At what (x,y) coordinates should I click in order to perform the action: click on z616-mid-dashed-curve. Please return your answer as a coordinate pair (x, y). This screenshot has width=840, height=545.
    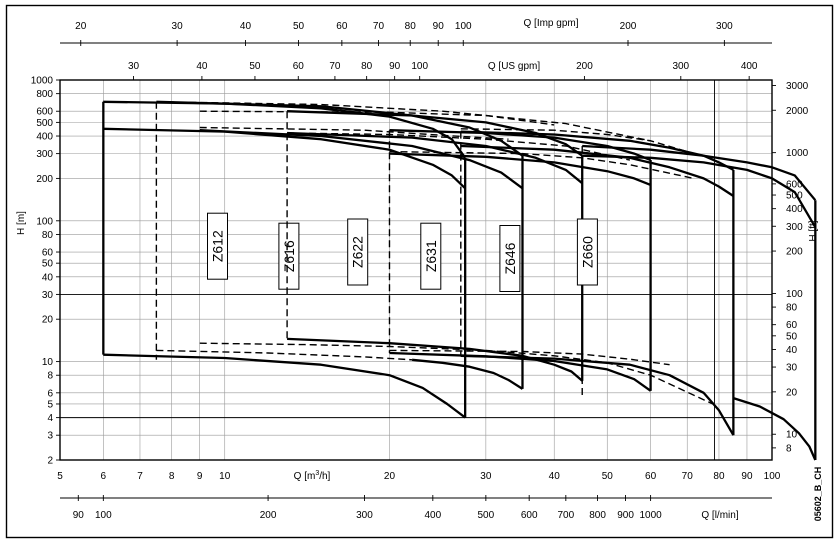
    Looking at the image, I should click on (459, 146).